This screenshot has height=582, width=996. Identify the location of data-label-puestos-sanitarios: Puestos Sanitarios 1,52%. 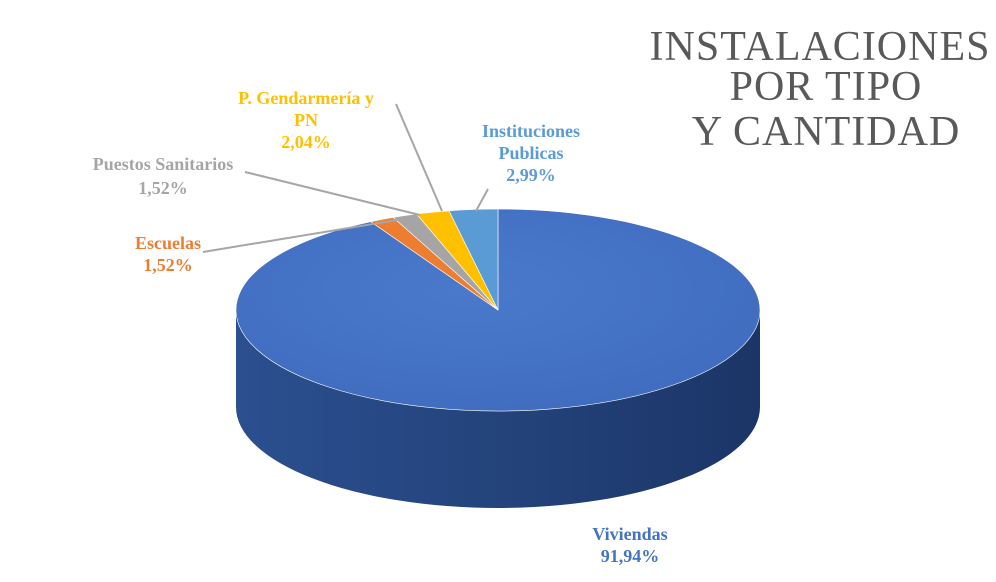
(163, 176).